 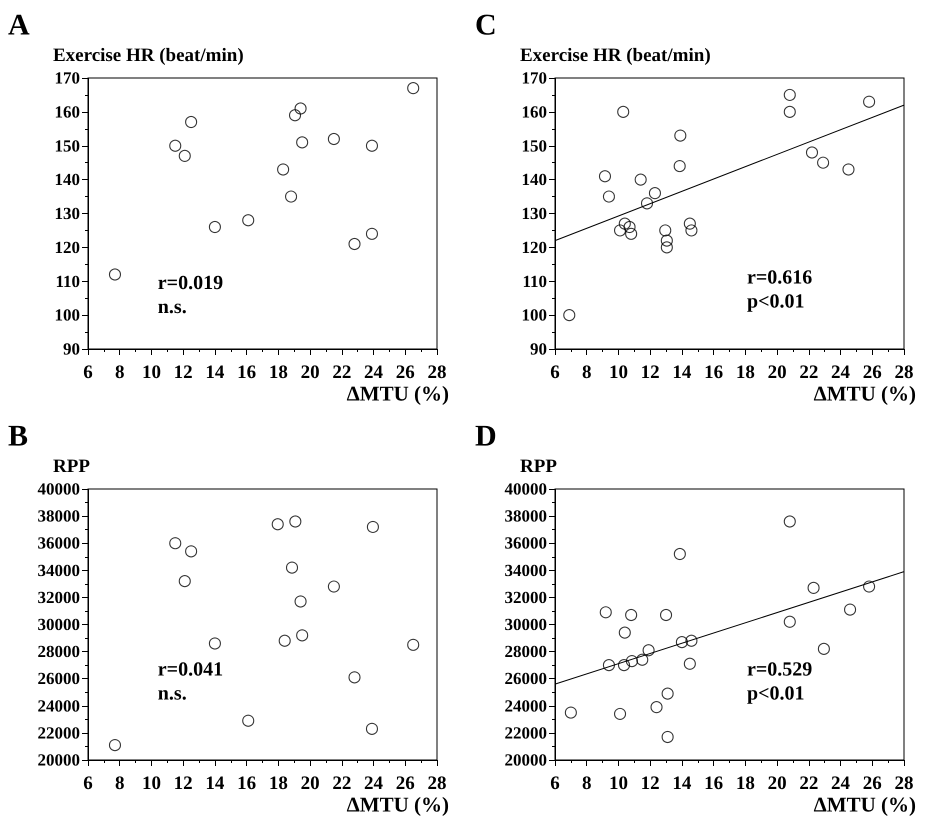 I want to click on chart-title: B, so click(x=18, y=436).